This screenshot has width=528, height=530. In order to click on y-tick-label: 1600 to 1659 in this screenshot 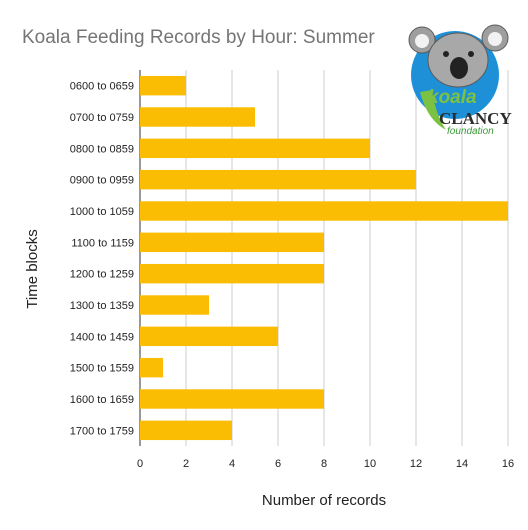, I will do `click(102, 400)`.